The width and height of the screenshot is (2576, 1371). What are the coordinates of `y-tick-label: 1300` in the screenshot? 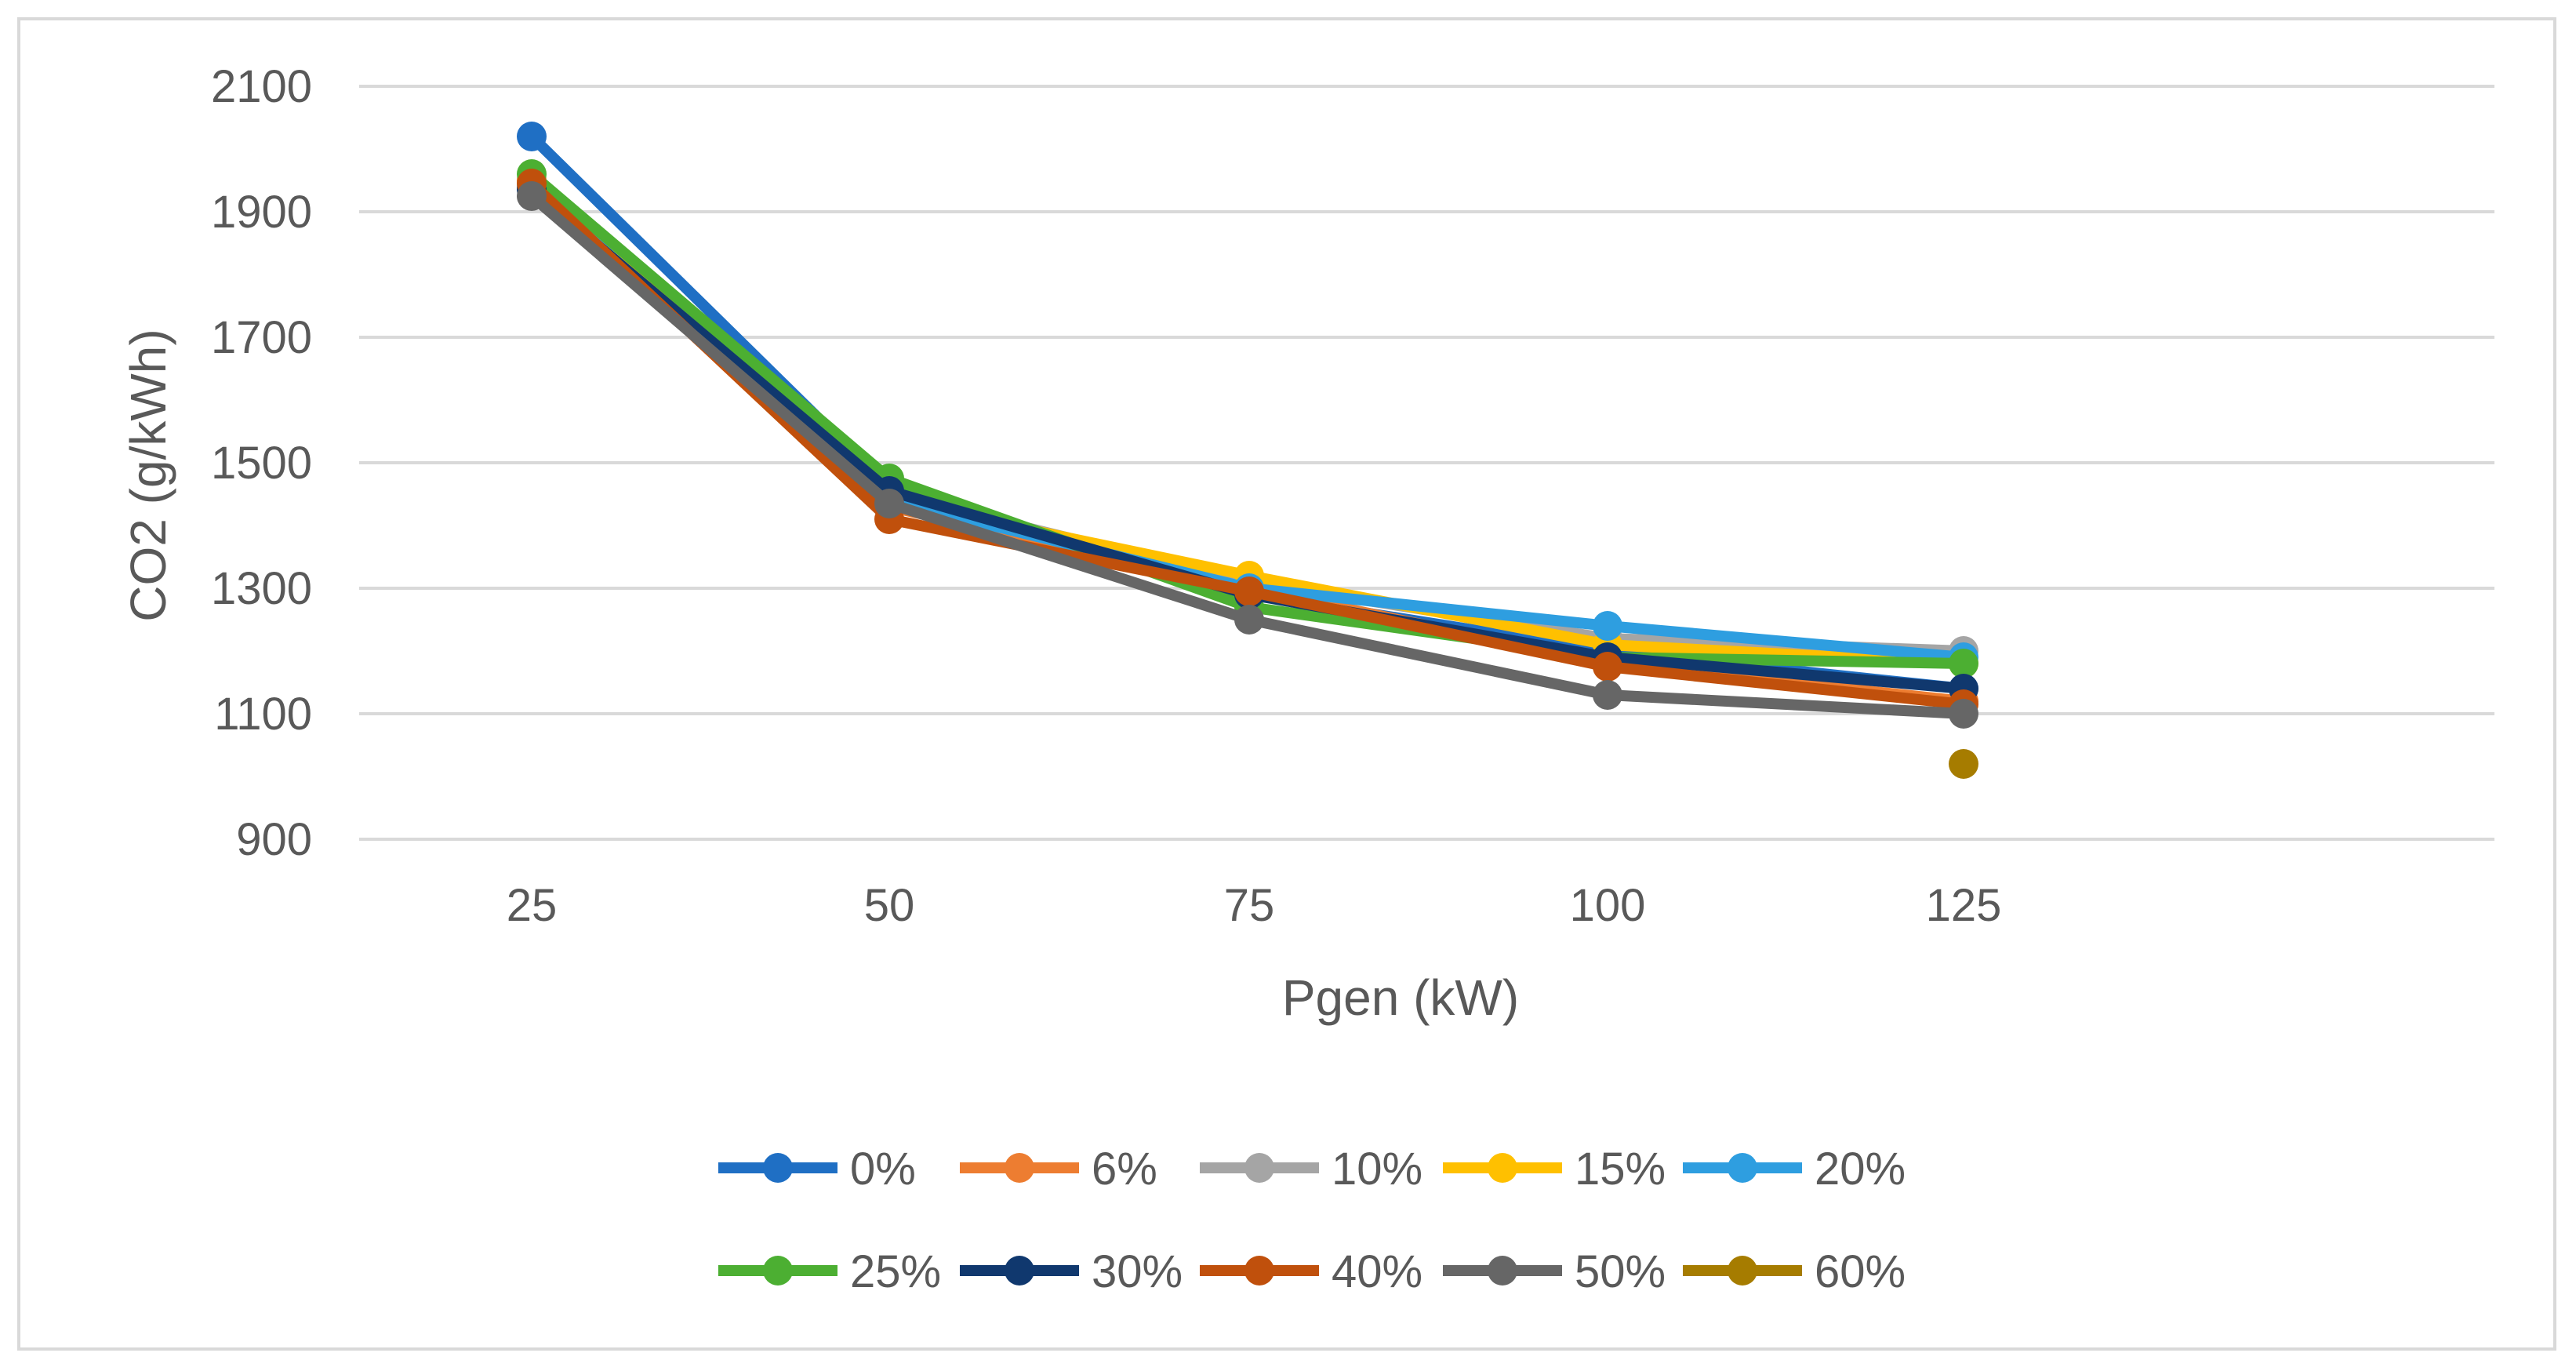 It's located at (261, 588).